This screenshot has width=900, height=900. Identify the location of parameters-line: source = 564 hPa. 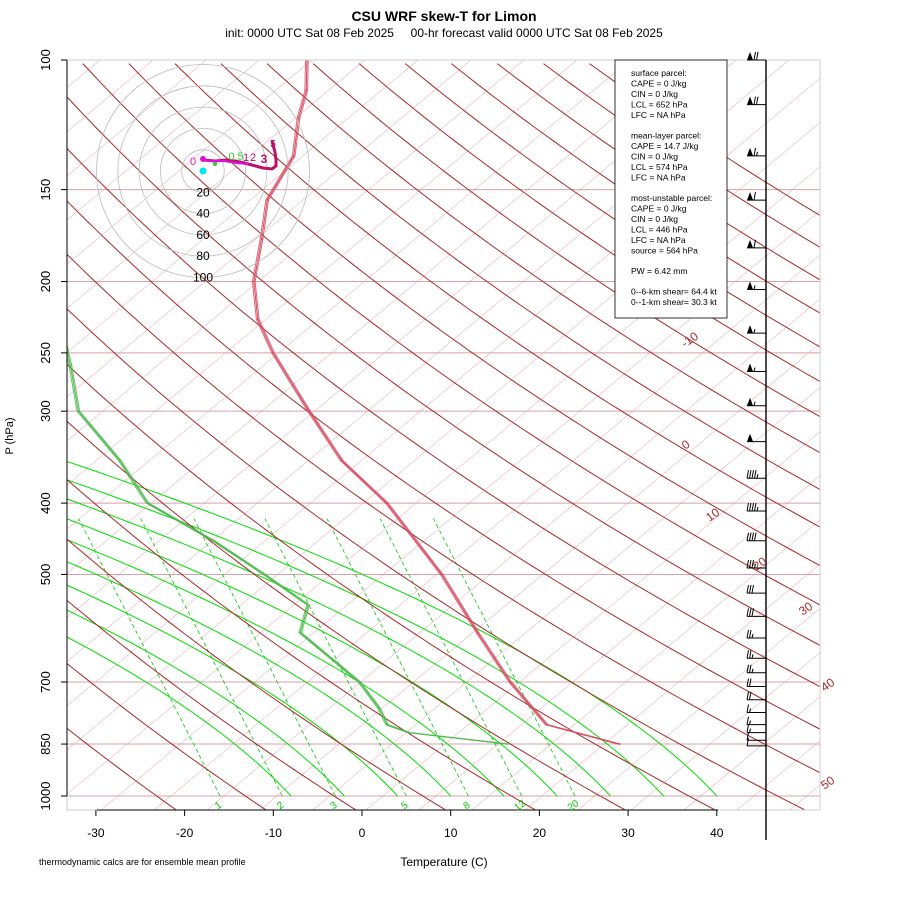
(664, 251).